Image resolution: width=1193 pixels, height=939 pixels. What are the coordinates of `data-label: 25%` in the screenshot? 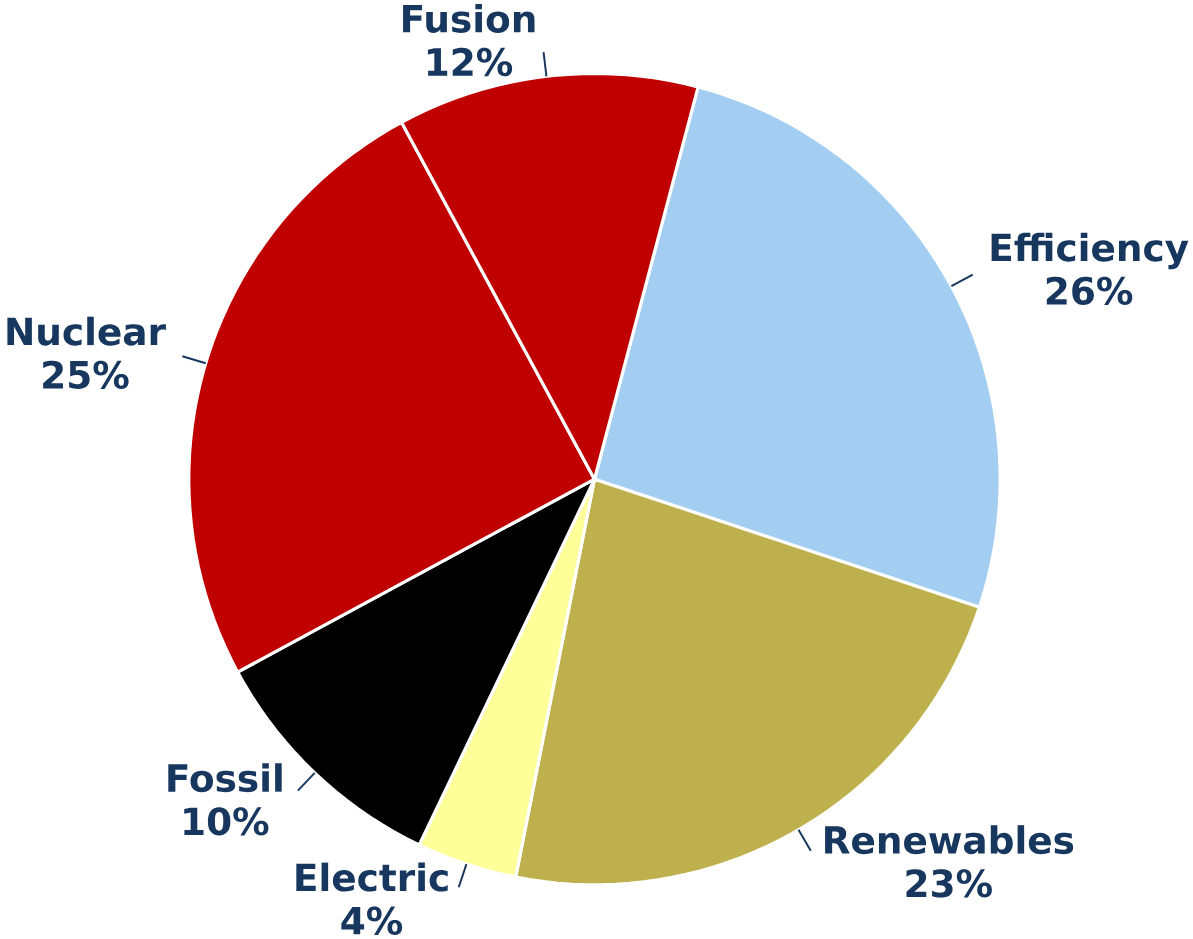 It's located at (86, 375).